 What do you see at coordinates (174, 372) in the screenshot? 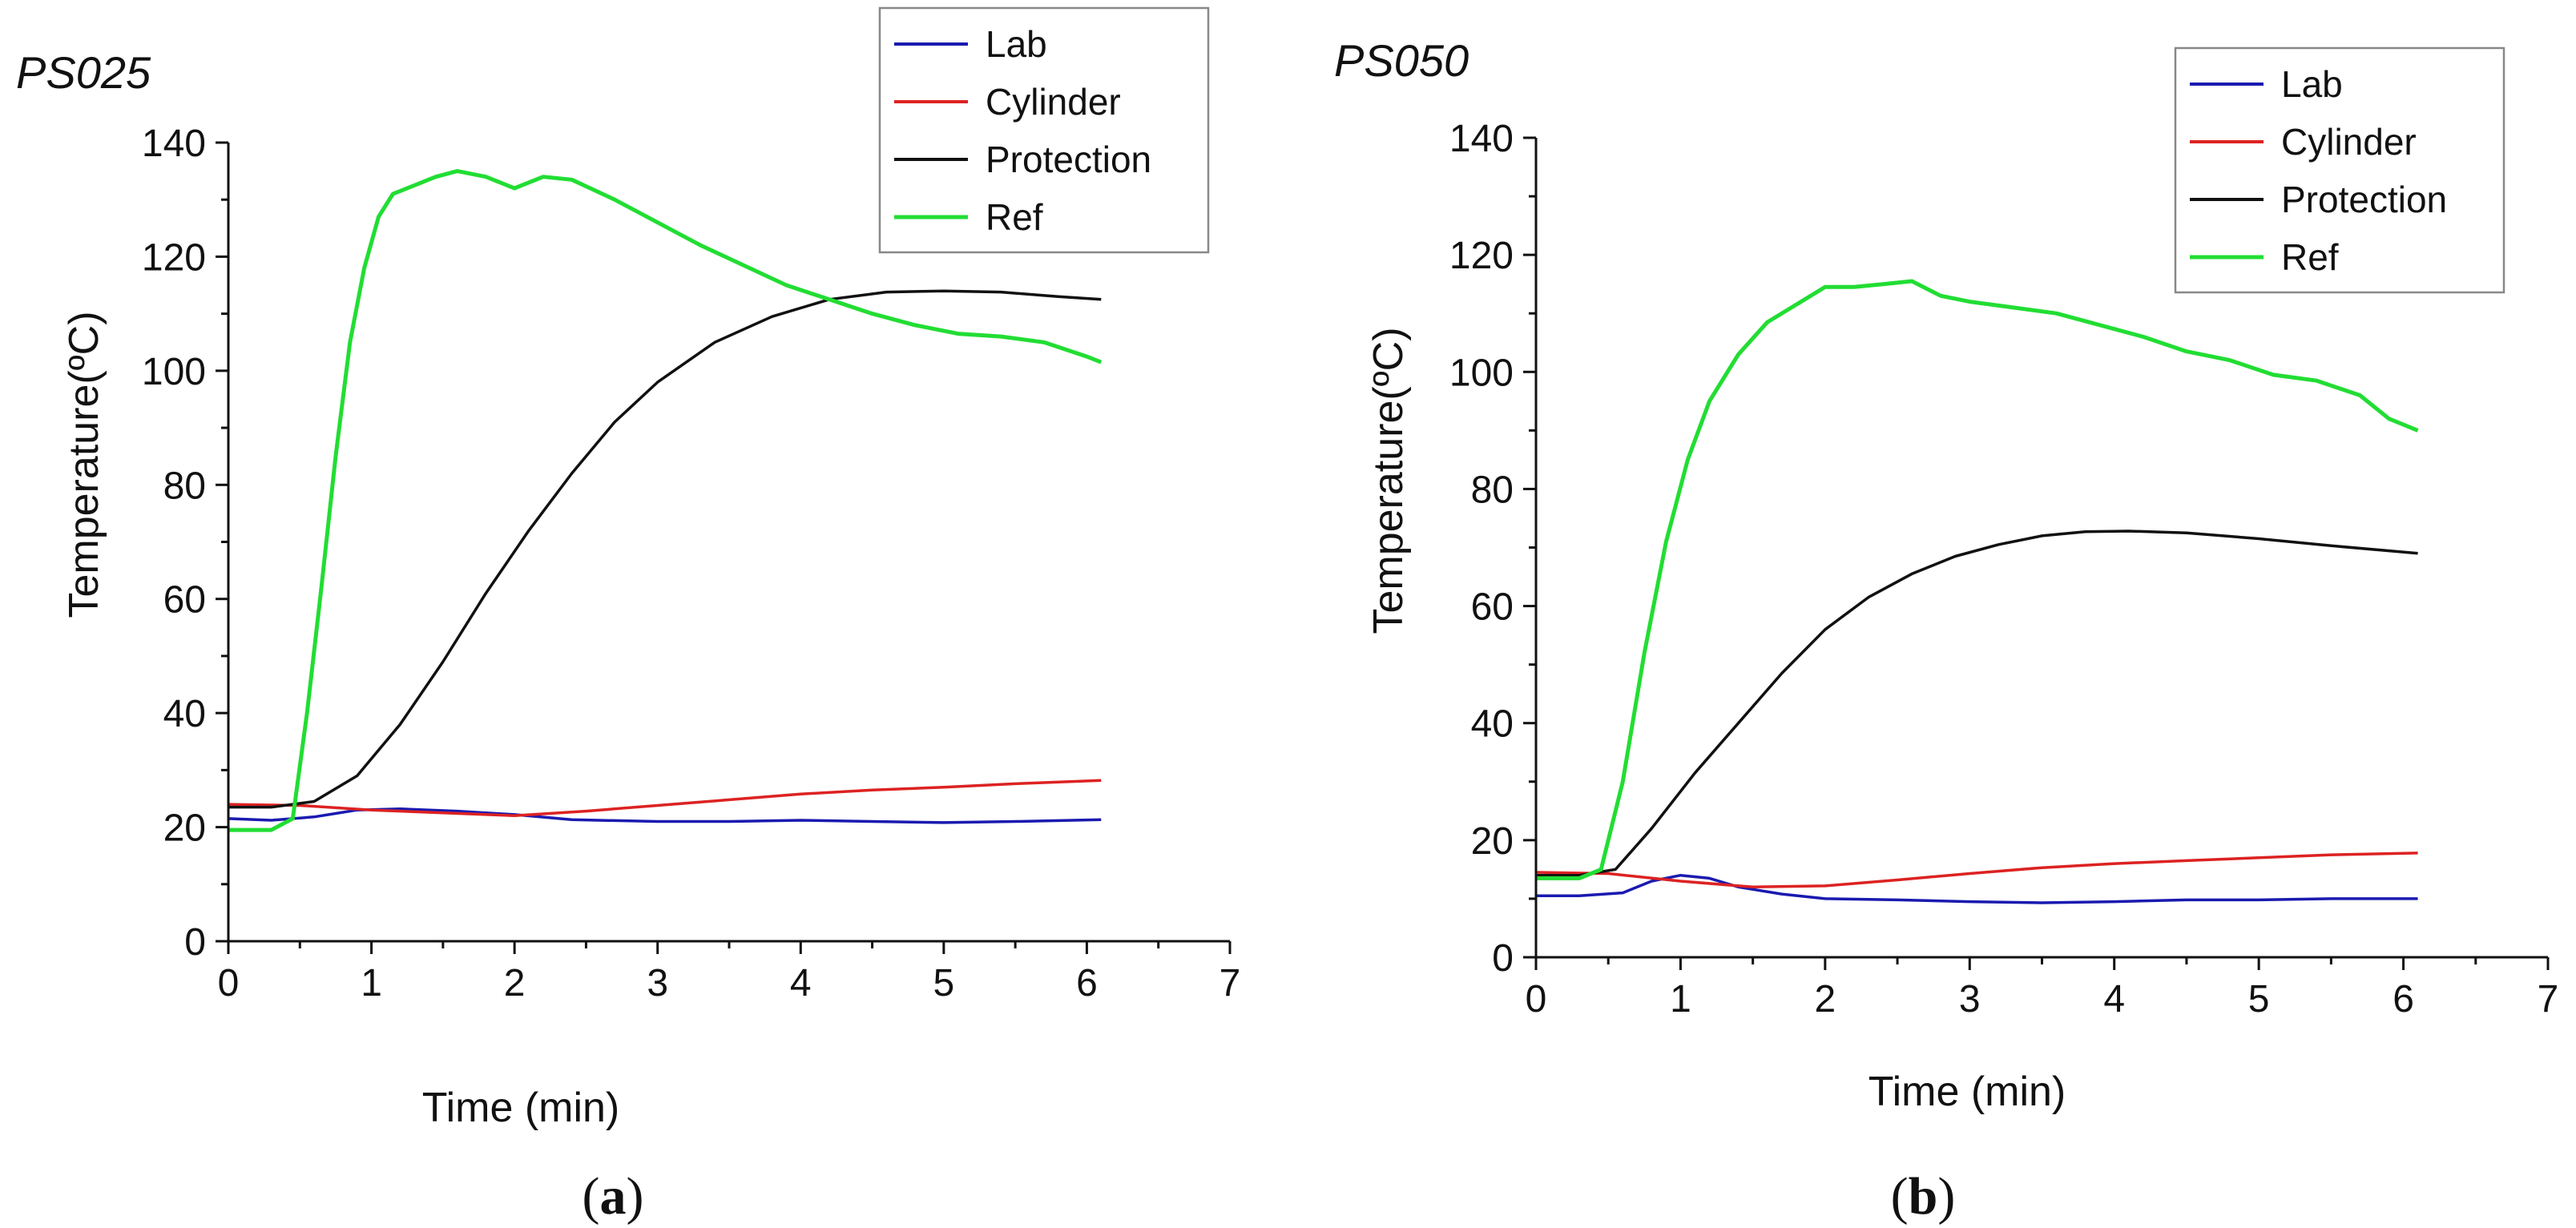
I see `y-tick-label-a: 100` at bounding box center [174, 372].